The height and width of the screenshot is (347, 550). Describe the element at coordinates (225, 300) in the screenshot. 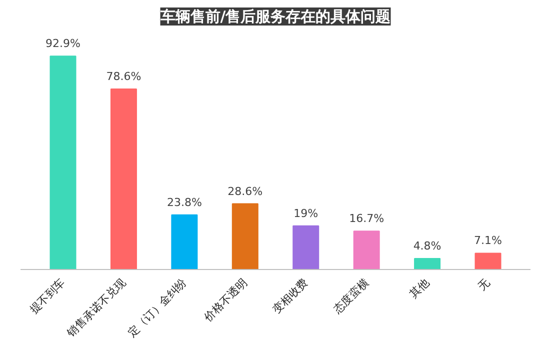

I see `x-tick-label: 价格不透明` at that location.